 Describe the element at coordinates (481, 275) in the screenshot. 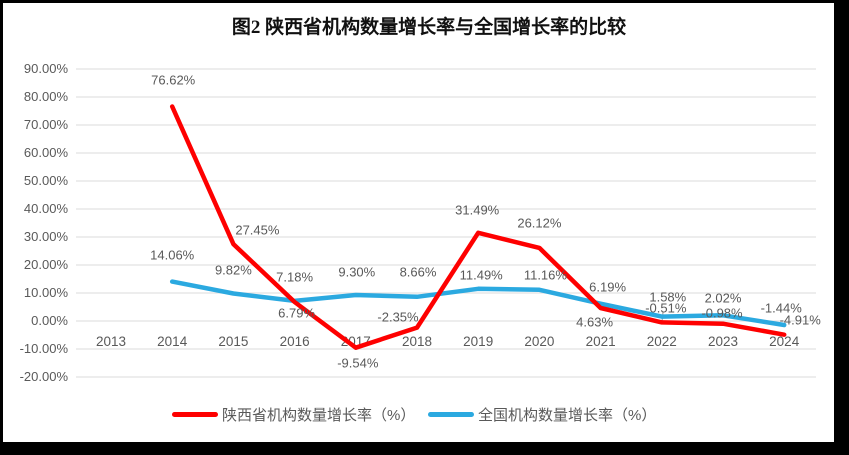

I see `data-label-national: 11.49%` at that location.